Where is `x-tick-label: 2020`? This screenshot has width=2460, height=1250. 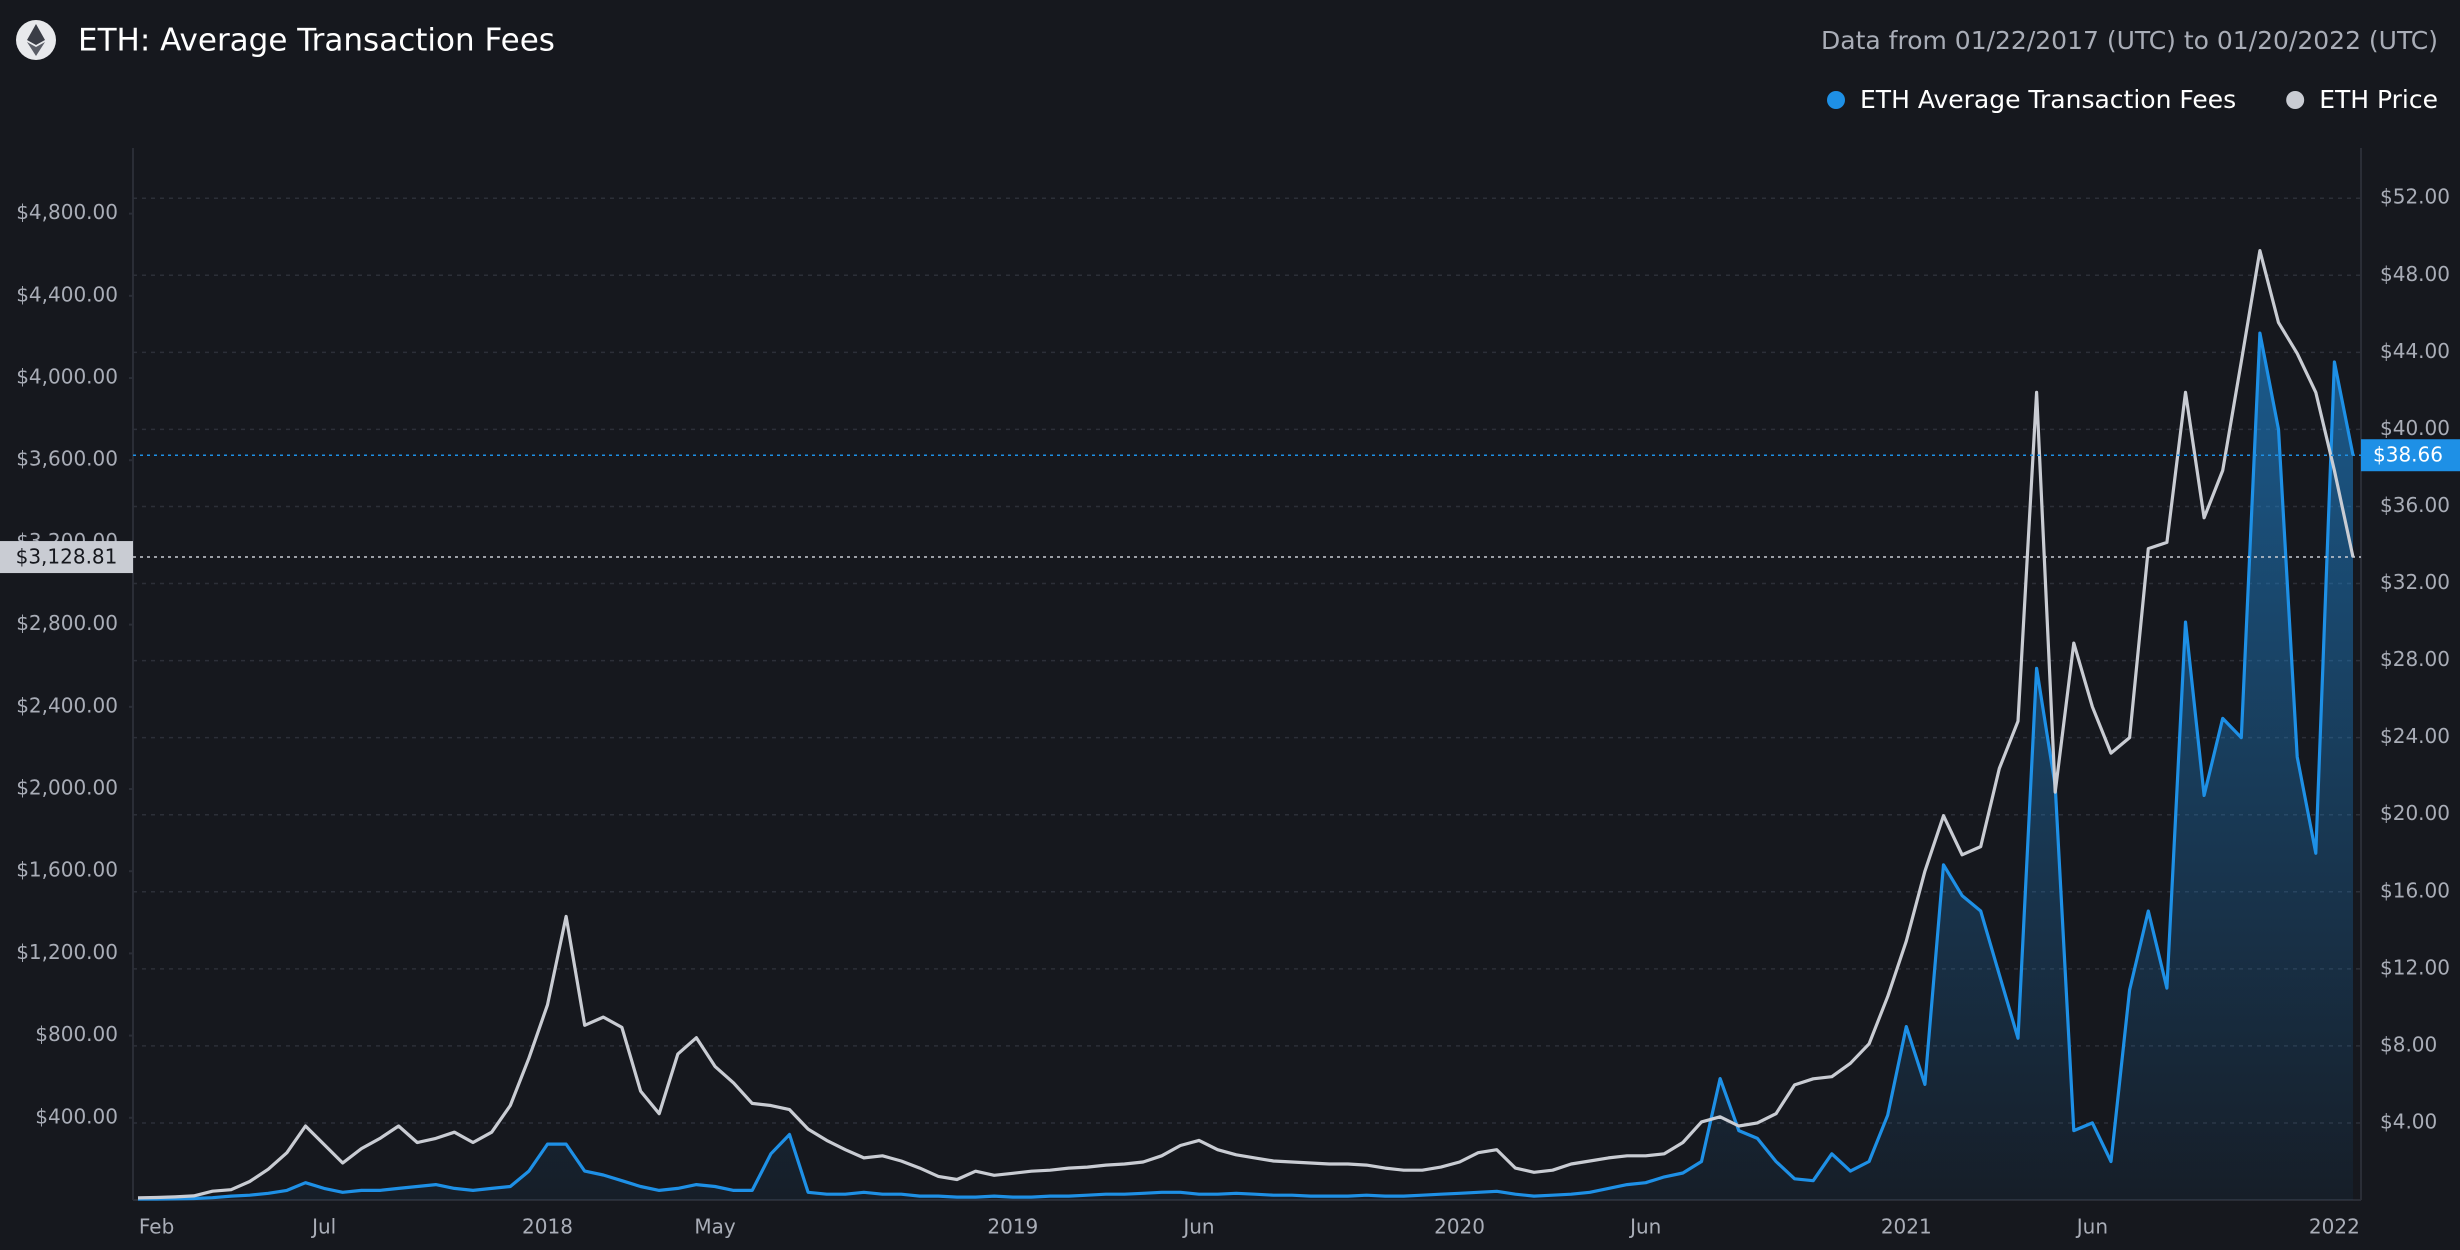 x-tick-label: 2020 is located at coordinates (1459, 1227).